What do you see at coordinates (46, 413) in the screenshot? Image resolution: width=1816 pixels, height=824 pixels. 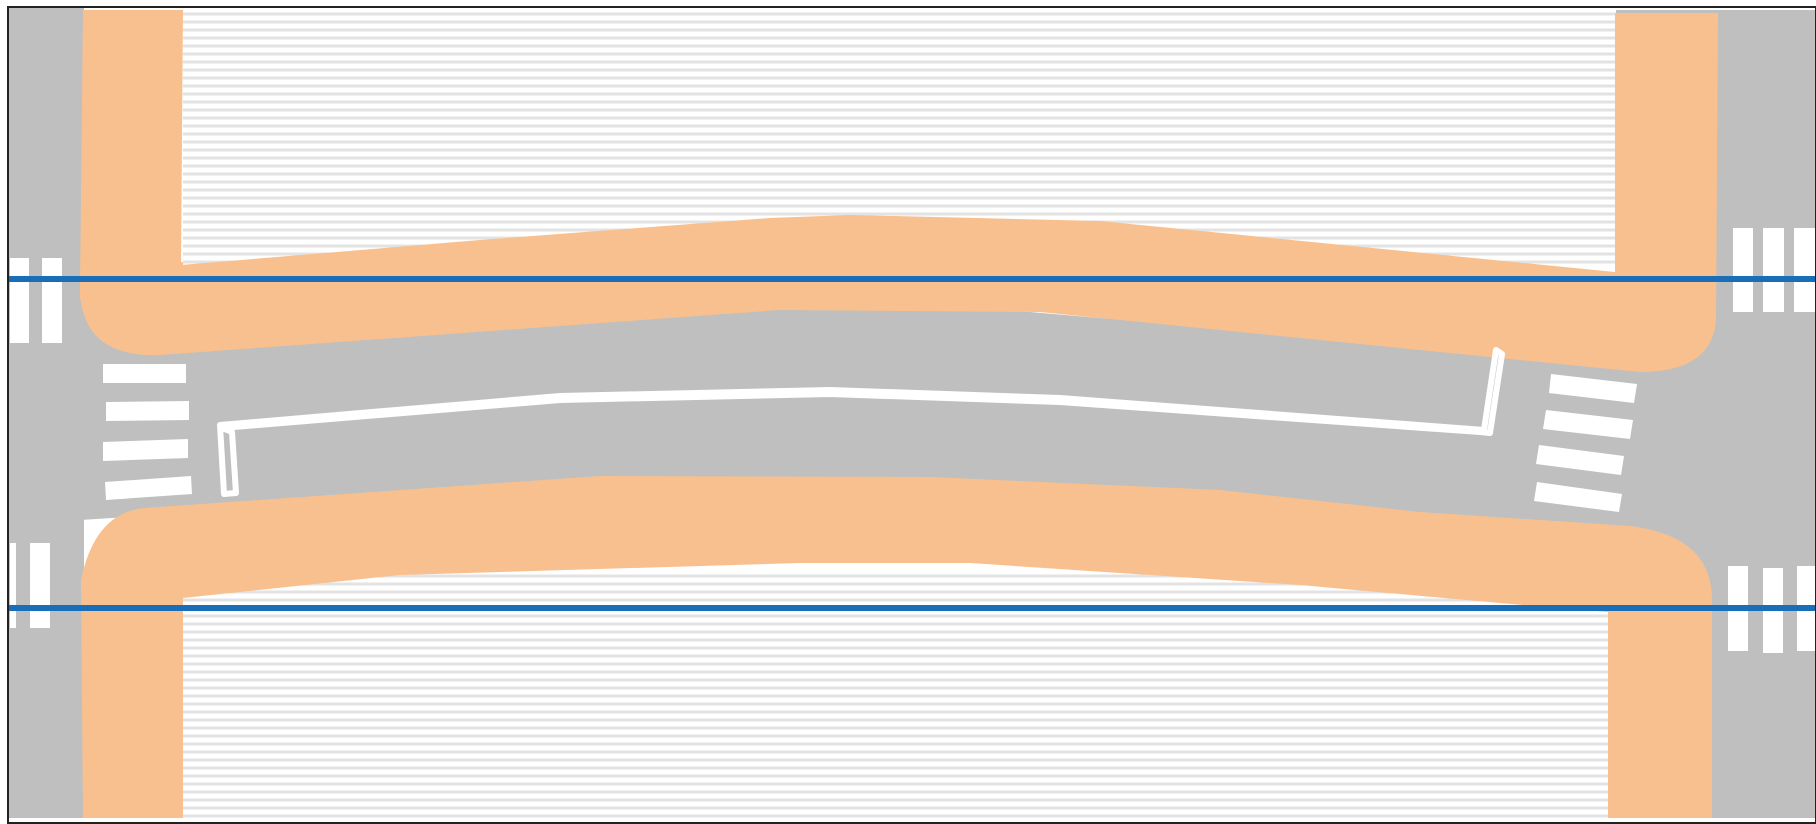 I see `road-west-strip` at bounding box center [46, 413].